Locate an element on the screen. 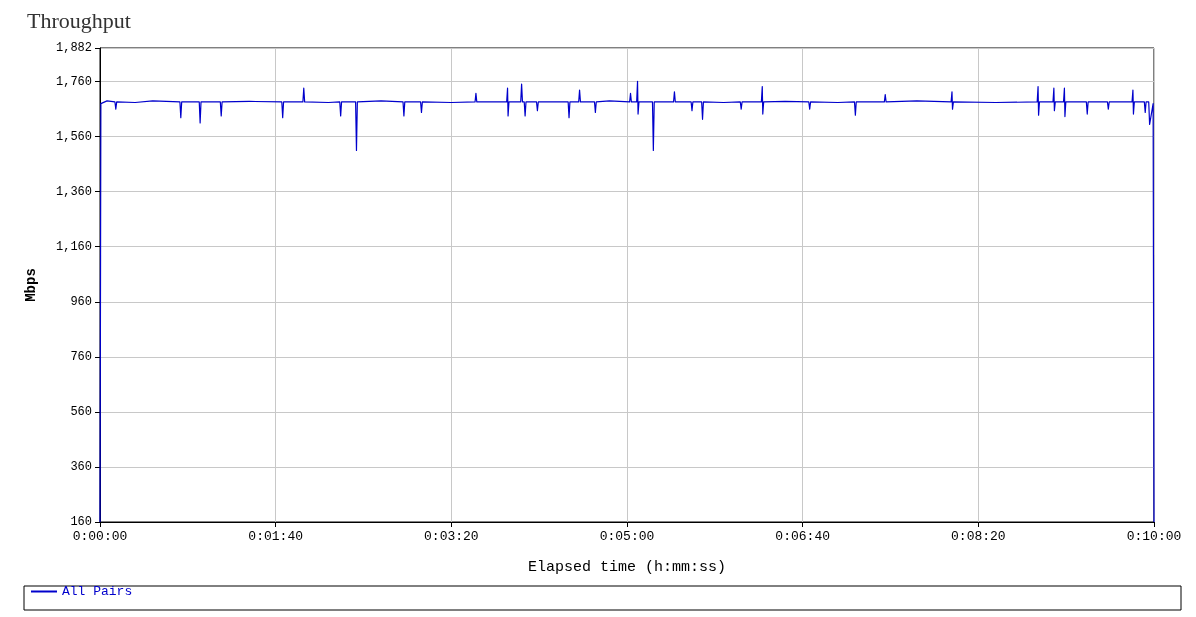 The width and height of the screenshot is (1196, 617). x-tick-label: 0:05:00 is located at coordinates (627, 536).